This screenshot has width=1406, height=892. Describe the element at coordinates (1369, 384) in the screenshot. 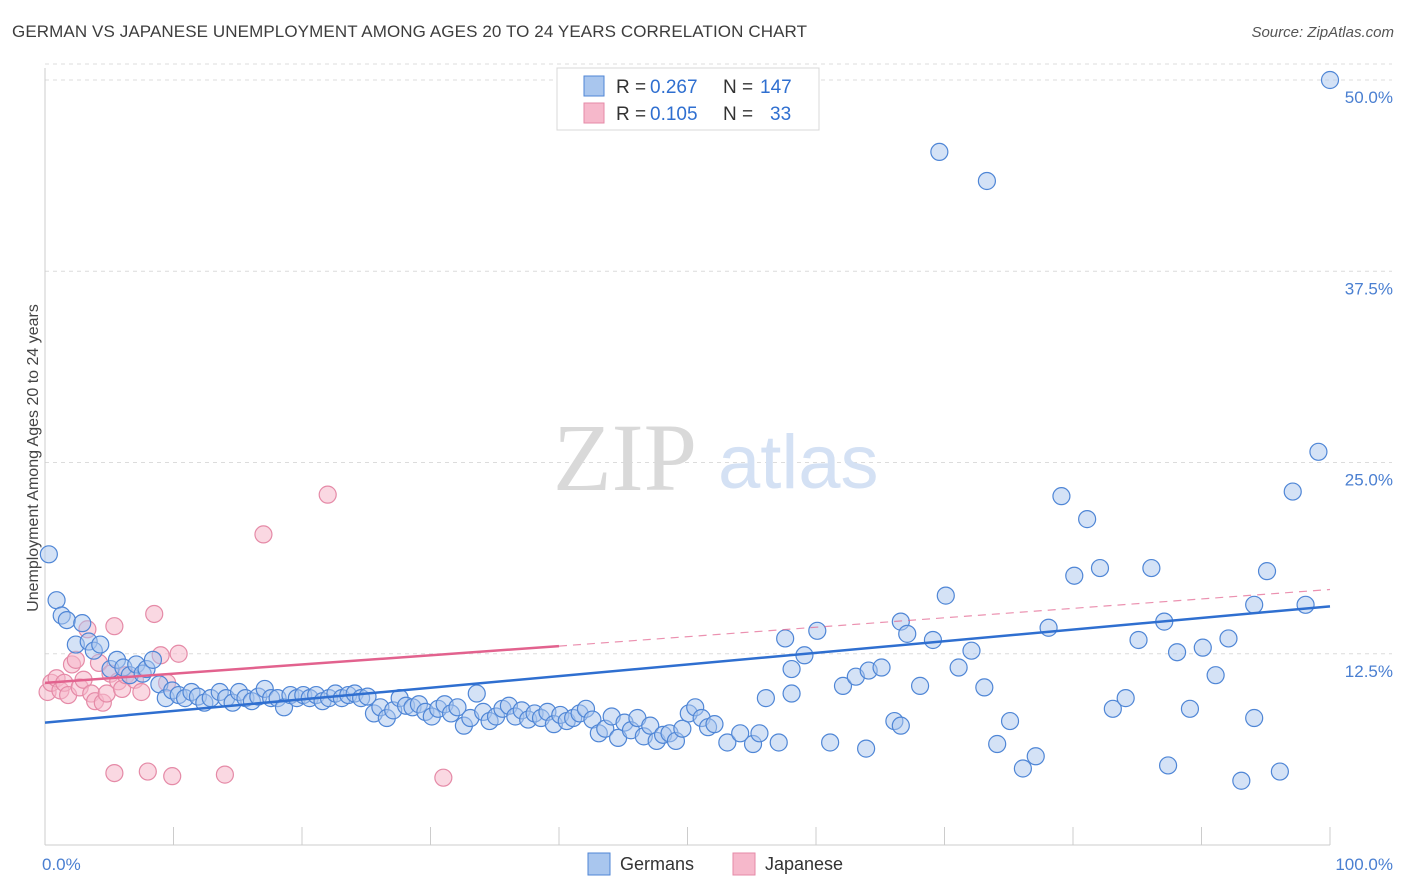

I see `y-tick-labels: 12.5% 25.0% 37.5% 50.0%` at that location.